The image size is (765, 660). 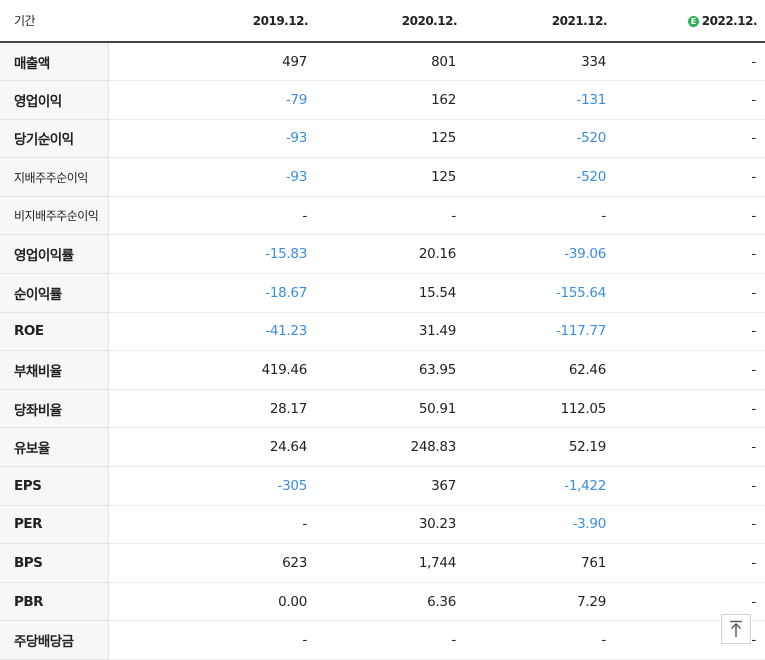 I want to click on row-label: 비지배주주순이익, so click(x=54, y=216).